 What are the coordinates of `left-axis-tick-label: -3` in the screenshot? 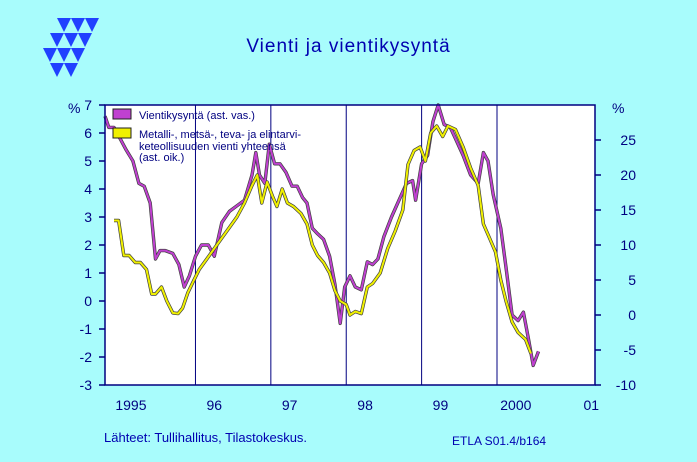 It's located at (86, 385).